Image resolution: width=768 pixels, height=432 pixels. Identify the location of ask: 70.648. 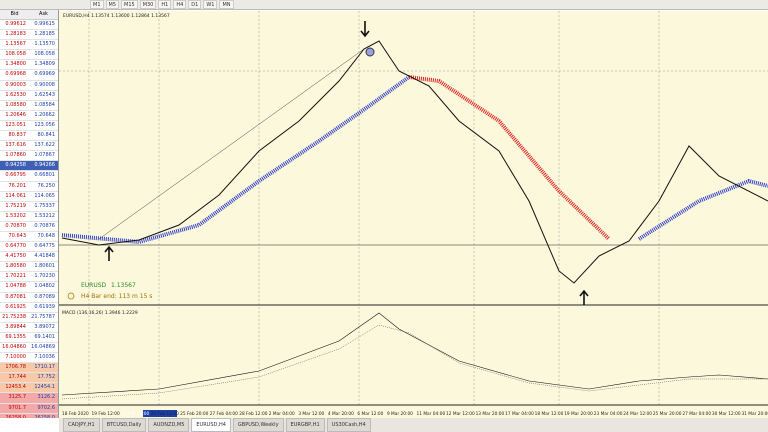
(46, 235).